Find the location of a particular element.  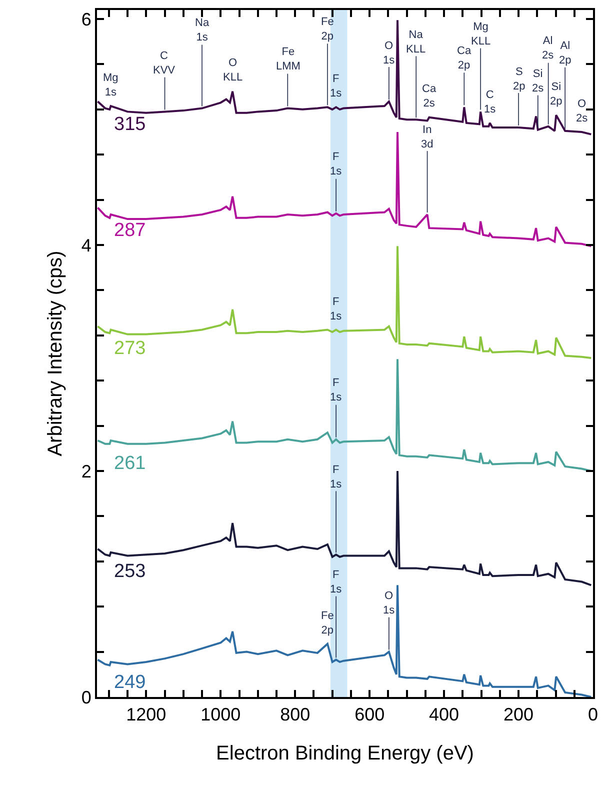

annotation: Si 2s is located at coordinates (538, 81).